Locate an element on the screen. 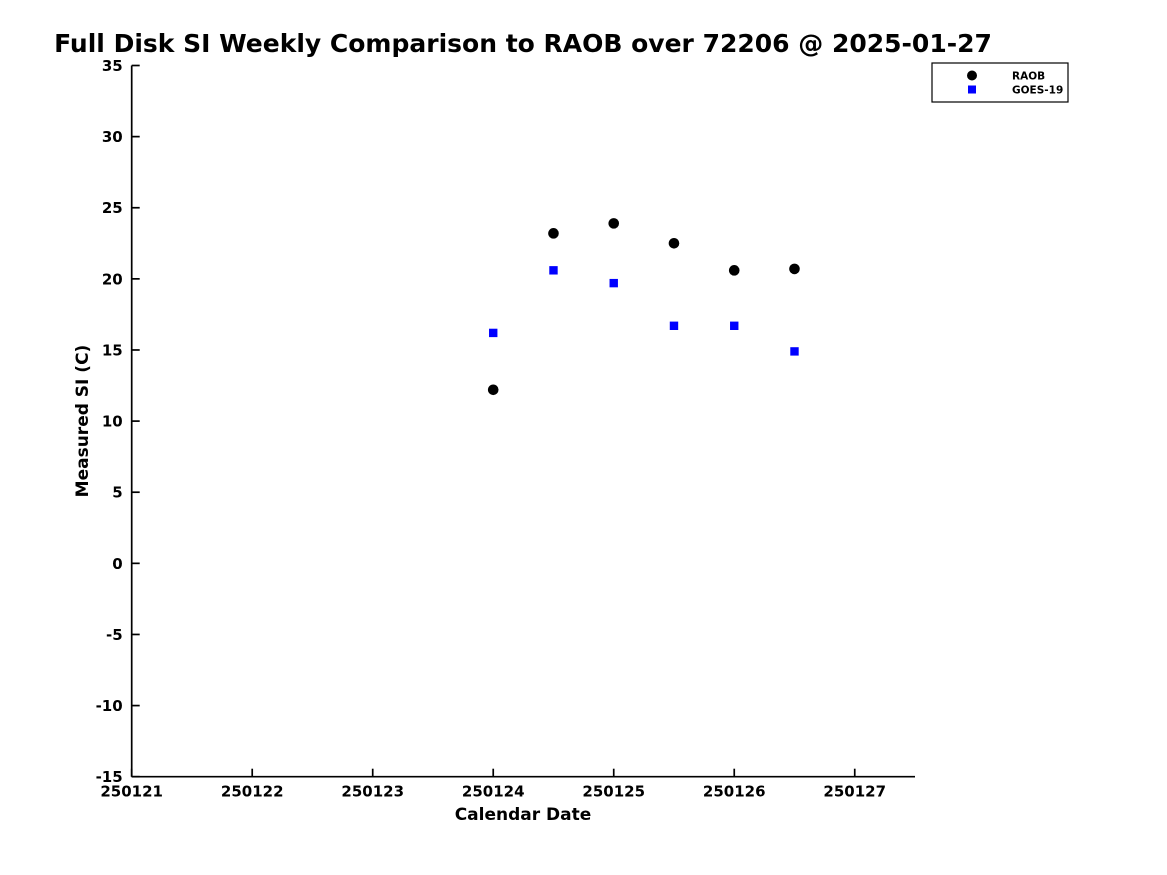 The image size is (1167, 875). y-tick-label: 35 is located at coordinates (112, 66).